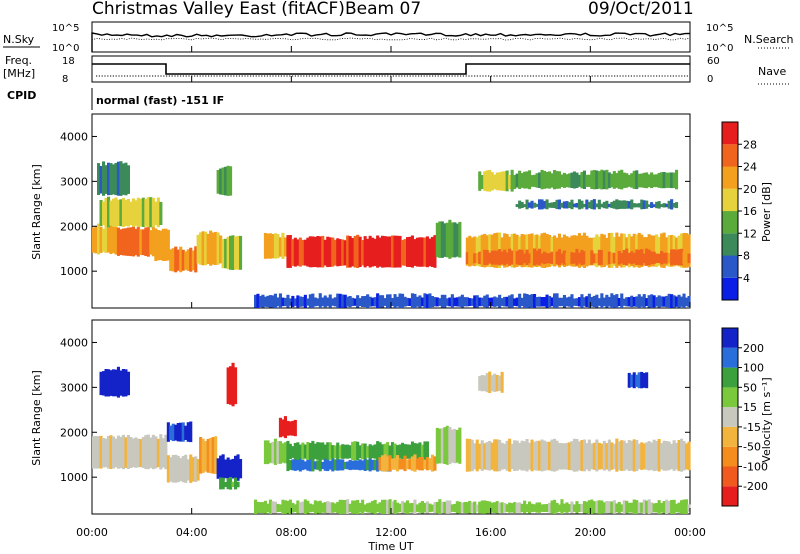  Describe the element at coordinates (730, 133) in the screenshot. I see `colorbar-swatch` at that location.